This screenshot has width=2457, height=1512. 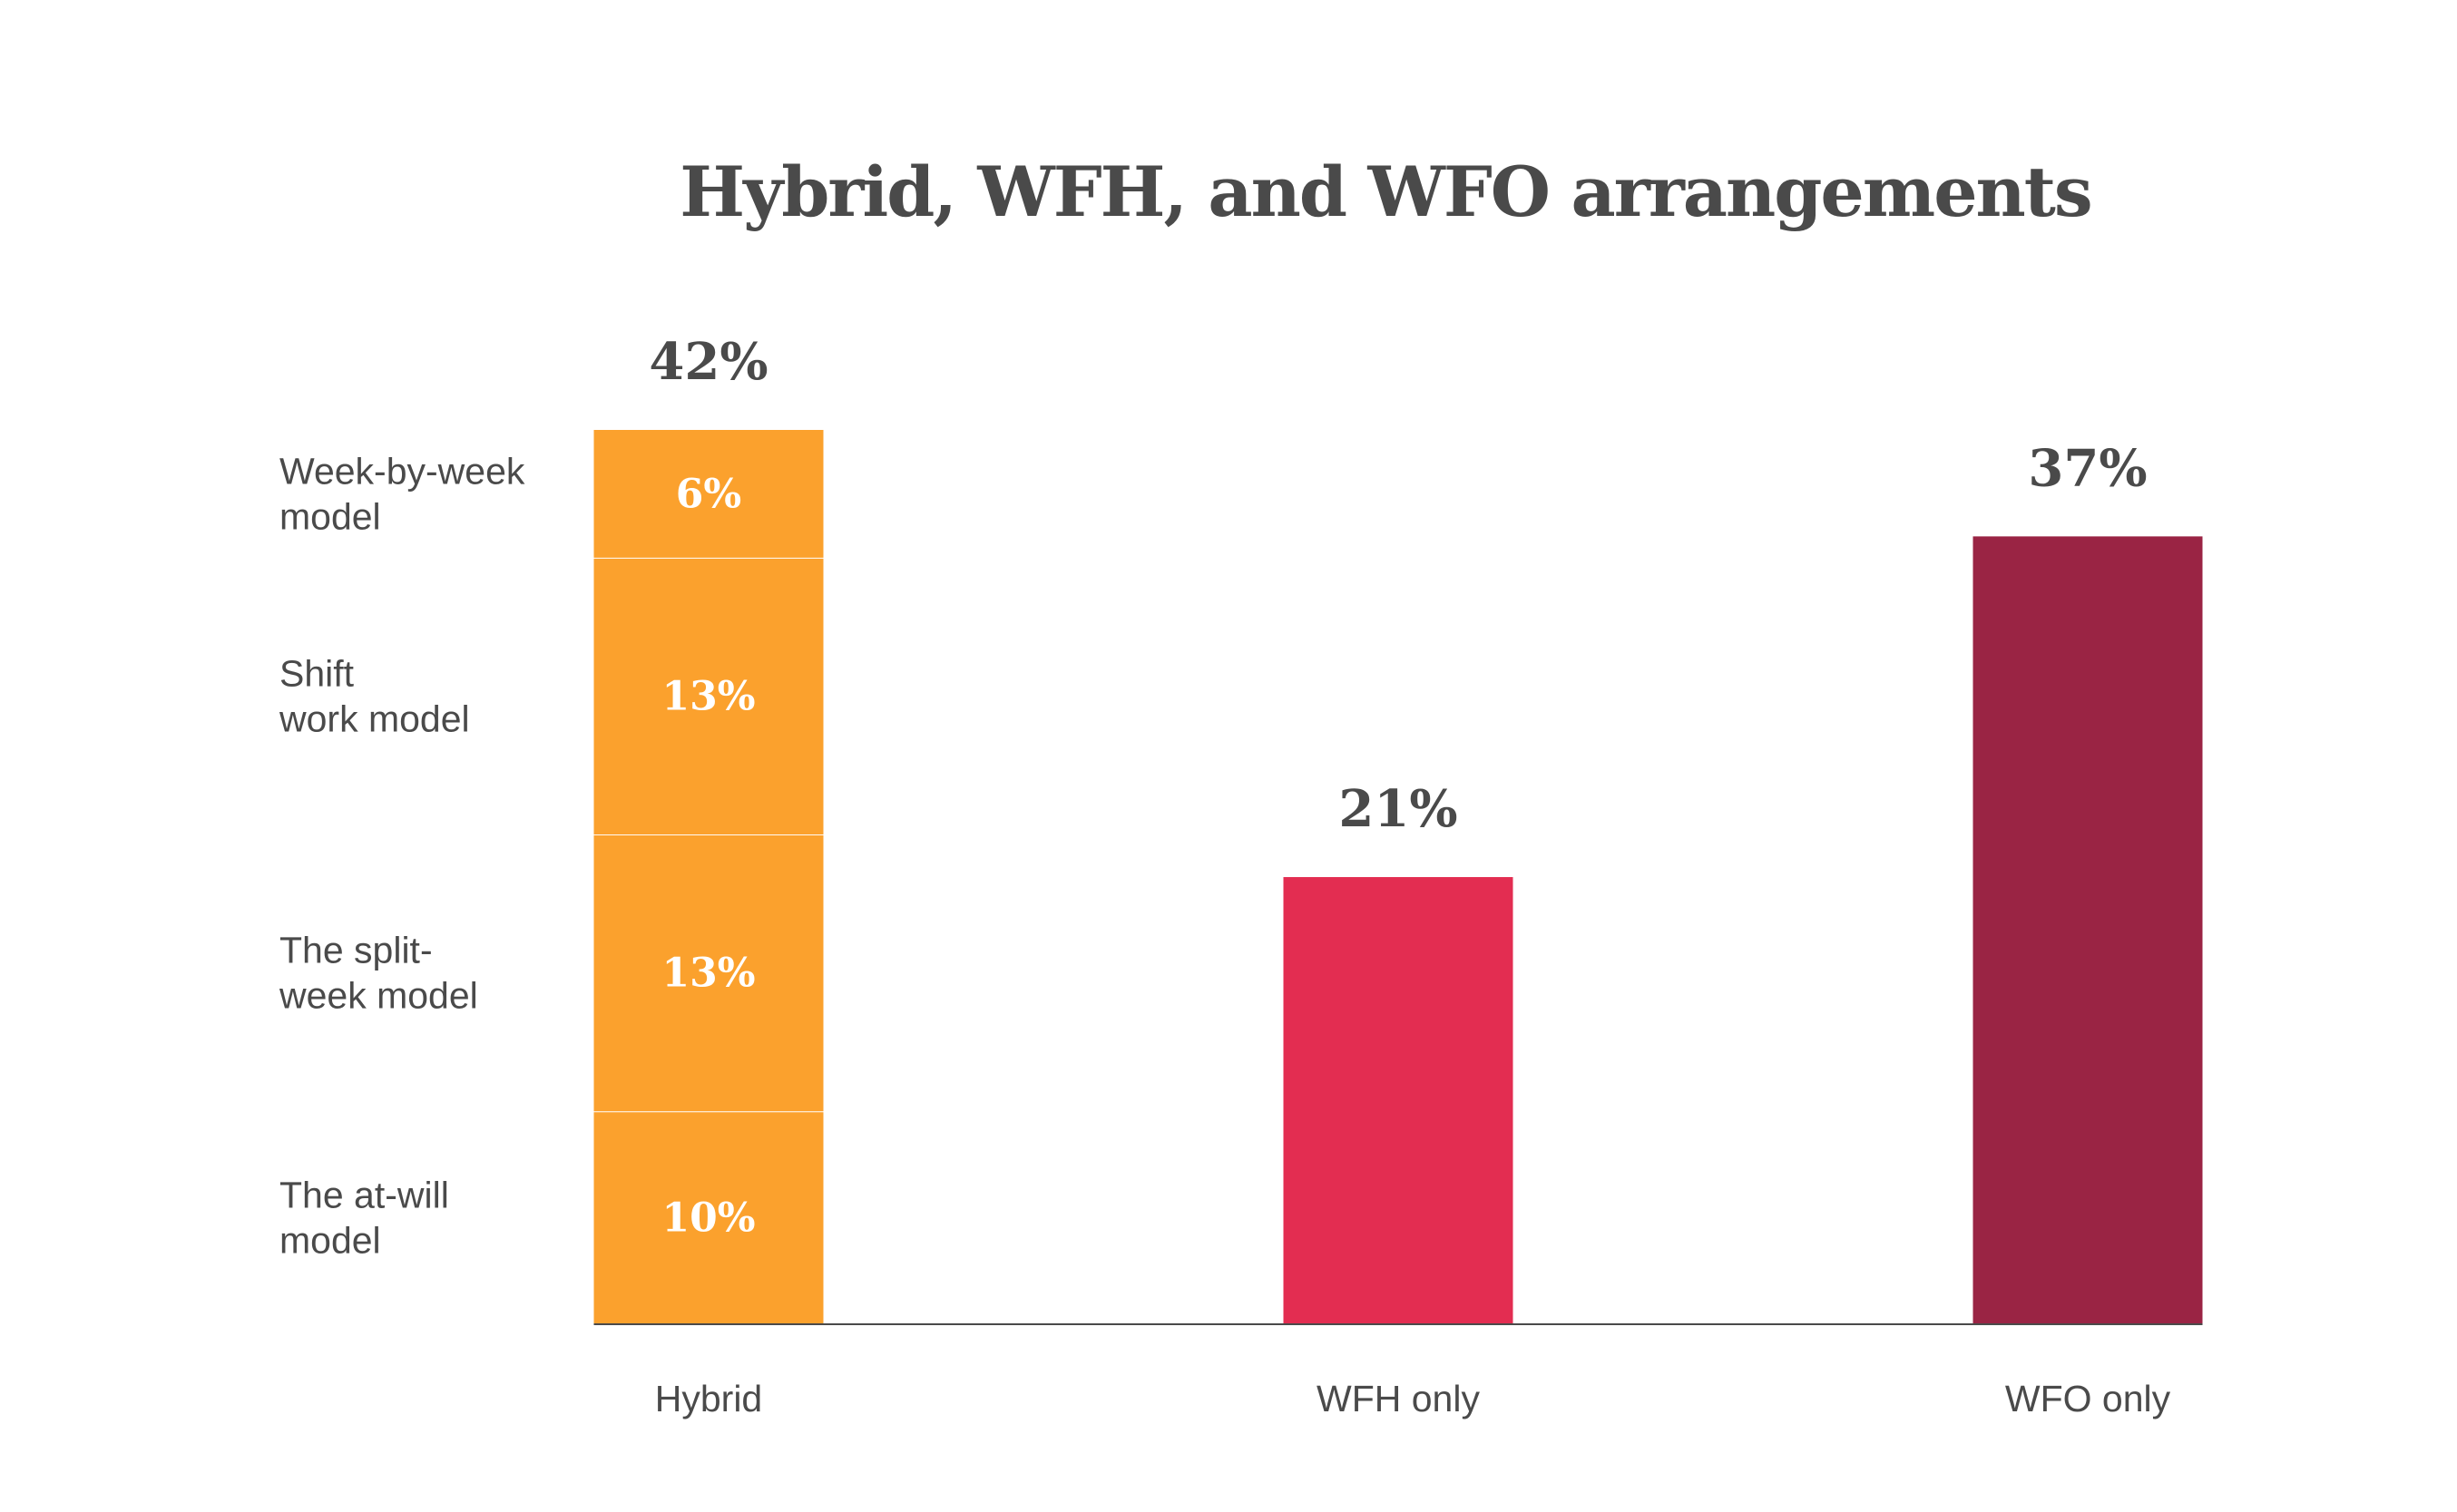 I want to click on bar-total-label: 21%, so click(x=1397, y=809).